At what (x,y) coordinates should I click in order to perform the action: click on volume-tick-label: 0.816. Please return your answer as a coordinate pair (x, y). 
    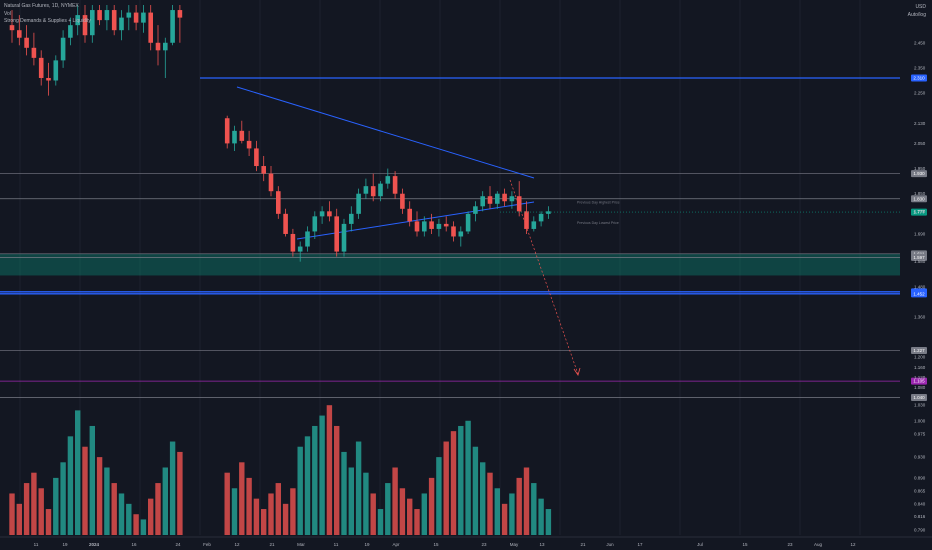
    Looking at the image, I should click on (920, 516).